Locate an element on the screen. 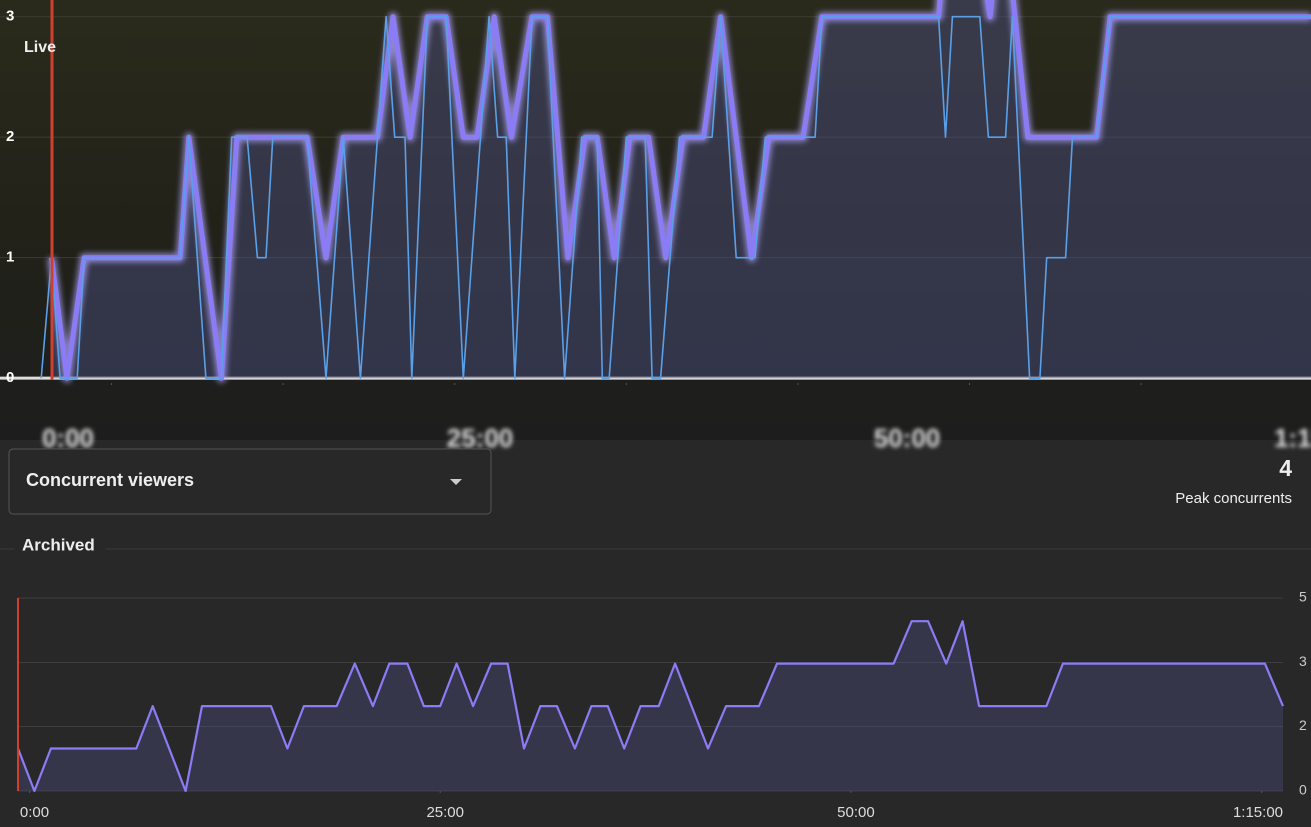  x-tick-label: 25:00 is located at coordinates (445, 812).